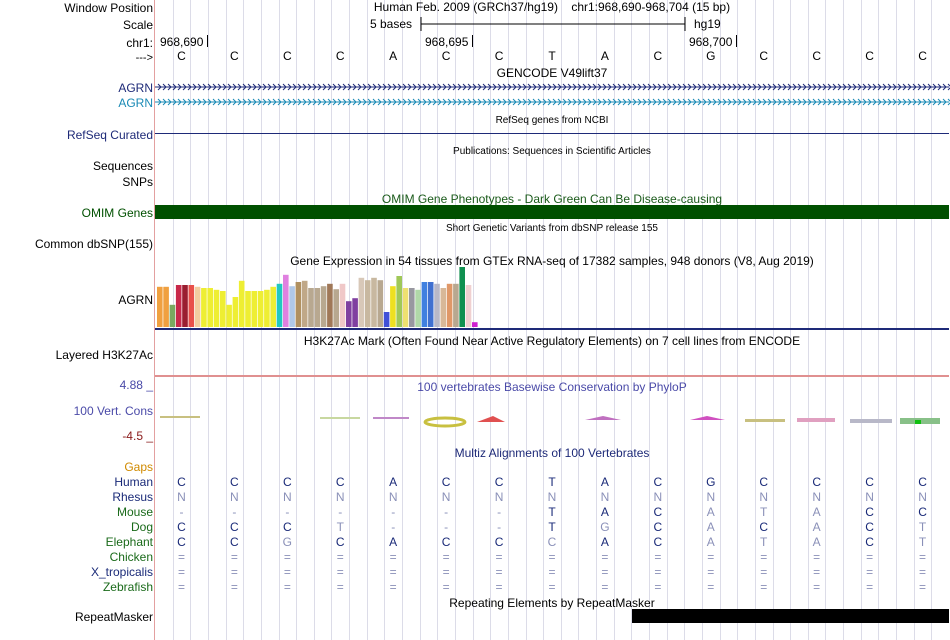  What do you see at coordinates (552, 453) in the screenshot?
I see `multiz-track-title: Multiz Alignments of 100 Vertebrates` at bounding box center [552, 453].